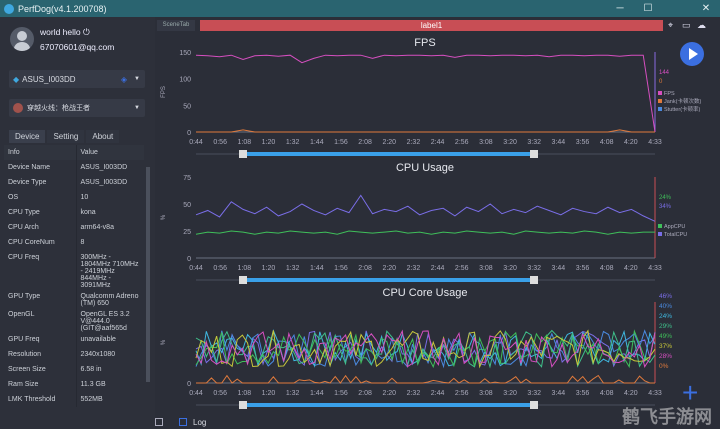 Image resolution: width=720 pixels, height=429 pixels. What do you see at coordinates (86, 32) in the screenshot?
I see `power-icon: ⏻` at bounding box center [86, 32].